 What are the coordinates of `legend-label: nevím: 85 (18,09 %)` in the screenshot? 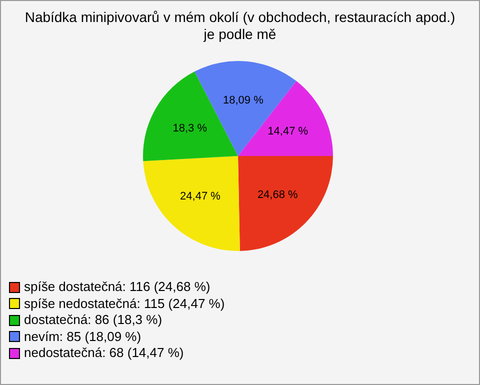 It's located at (83, 336).